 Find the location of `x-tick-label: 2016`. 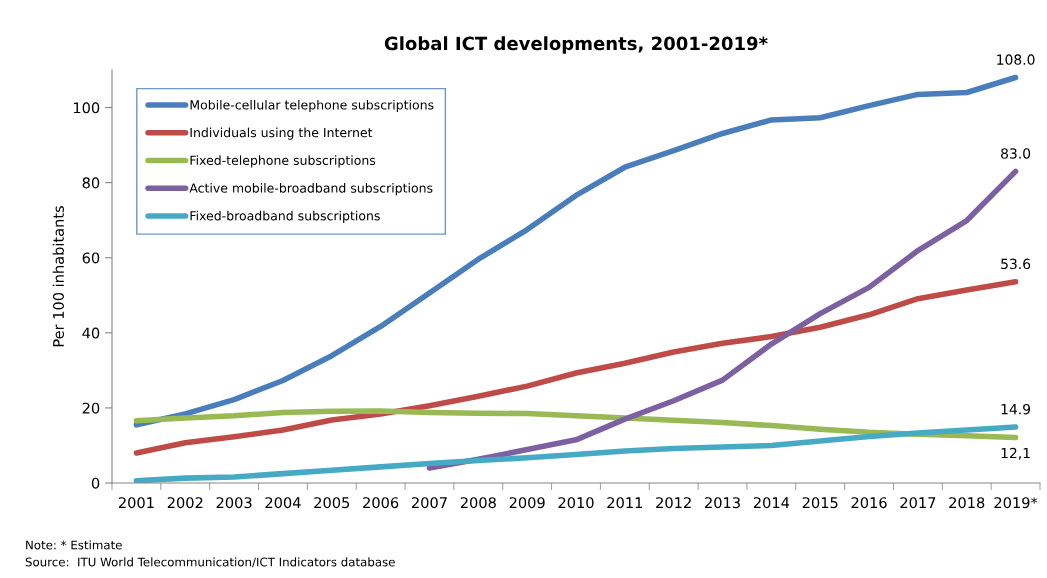

x-tick-label: 2016 is located at coordinates (869, 503).